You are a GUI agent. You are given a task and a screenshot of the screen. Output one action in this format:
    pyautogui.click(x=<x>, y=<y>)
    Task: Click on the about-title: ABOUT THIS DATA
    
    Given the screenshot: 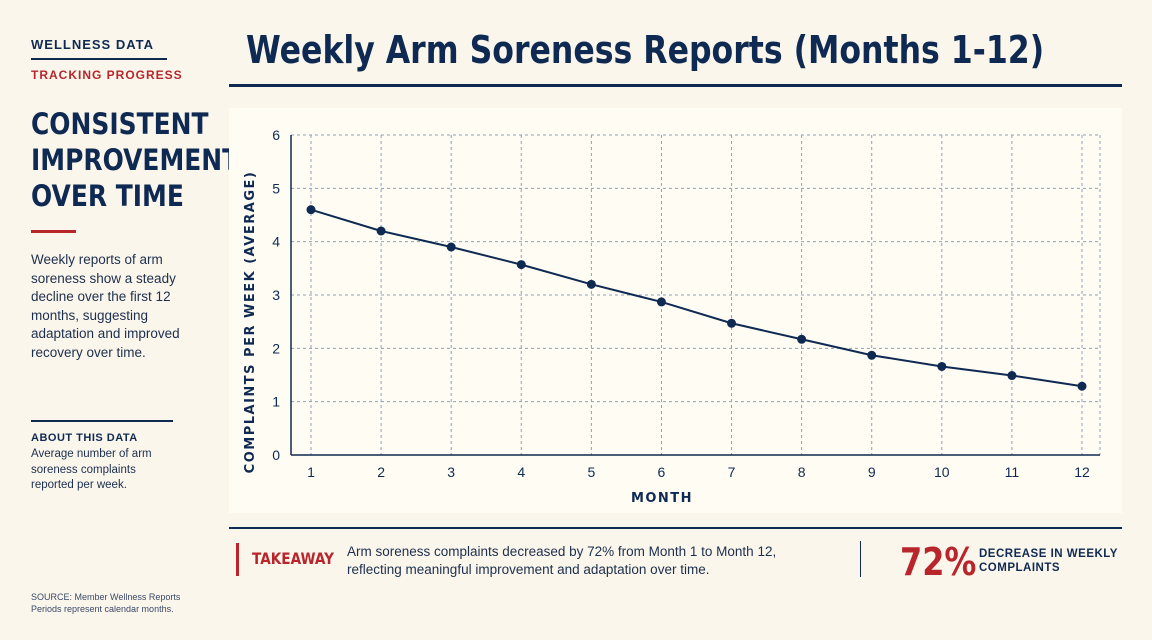 What is the action you would take?
    pyautogui.click(x=84, y=438)
    